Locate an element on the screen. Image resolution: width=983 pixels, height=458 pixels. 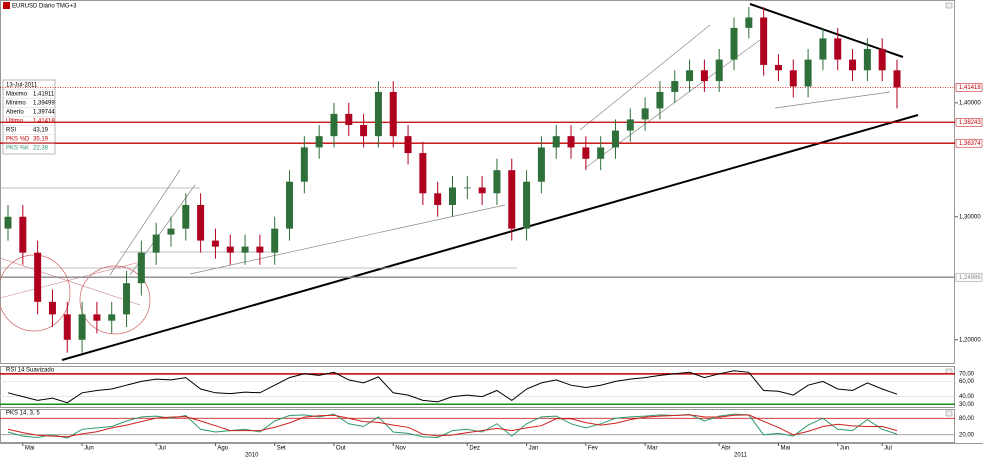
window-buttons is located at coordinates (949, 209).